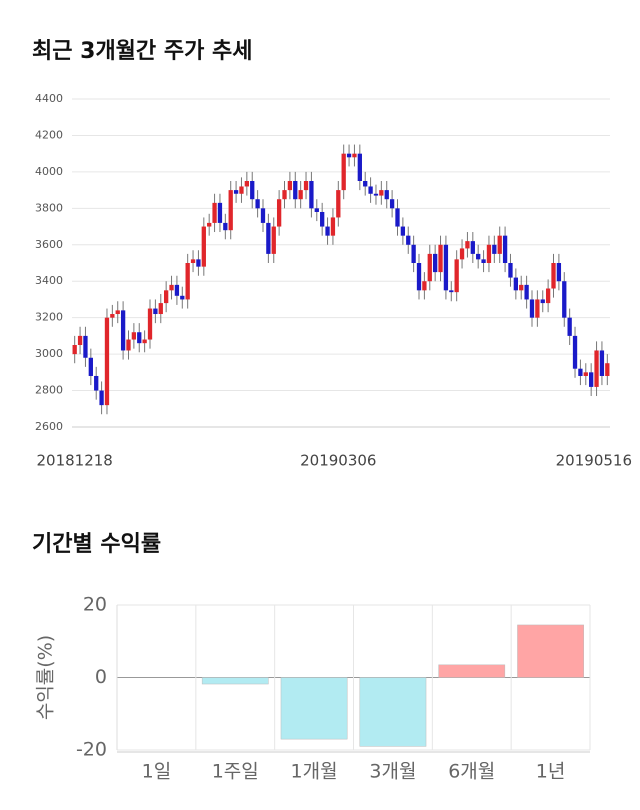 The image size is (640, 810). Describe the element at coordinates (49, 426) in the screenshot. I see `y-tick-label: 2600` at that location.